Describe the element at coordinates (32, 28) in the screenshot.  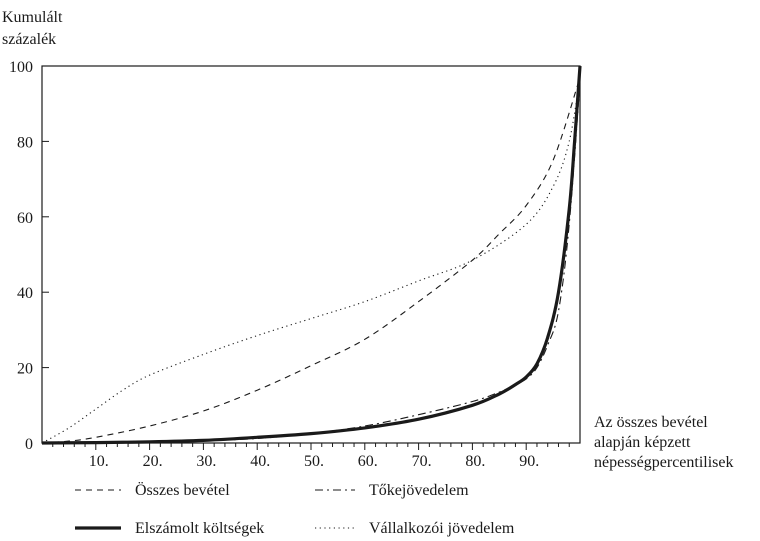
I see `y-axis-label: Kumulált százalék` at that location.